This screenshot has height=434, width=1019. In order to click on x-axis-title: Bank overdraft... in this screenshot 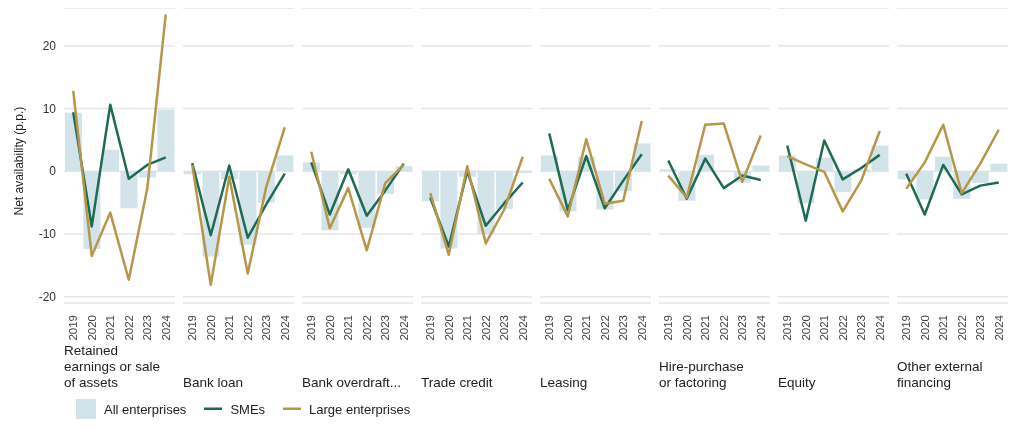, I will do `click(352, 383)`.